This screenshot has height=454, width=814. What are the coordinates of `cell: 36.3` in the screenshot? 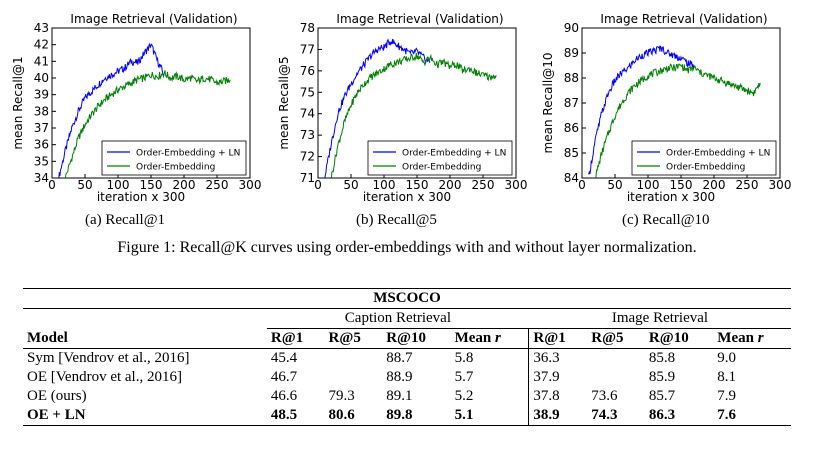 It's located at (558, 358).